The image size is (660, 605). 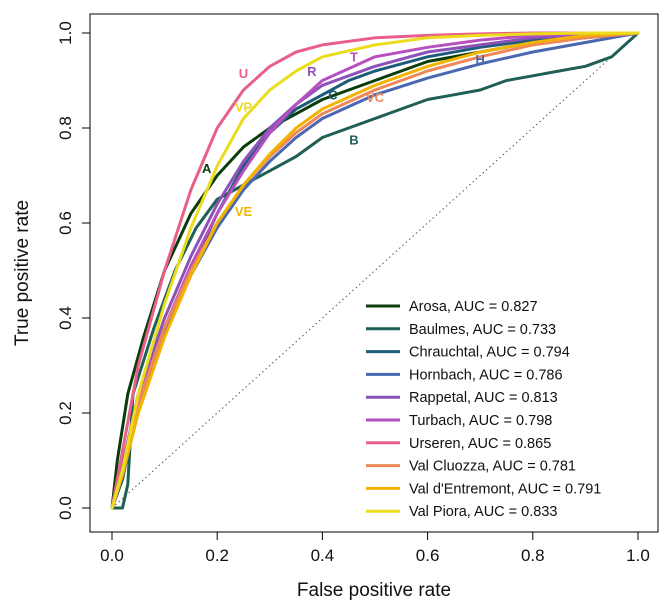 I want to click on legend-label: Turbach, AUC = 0.798, so click(x=480, y=421).